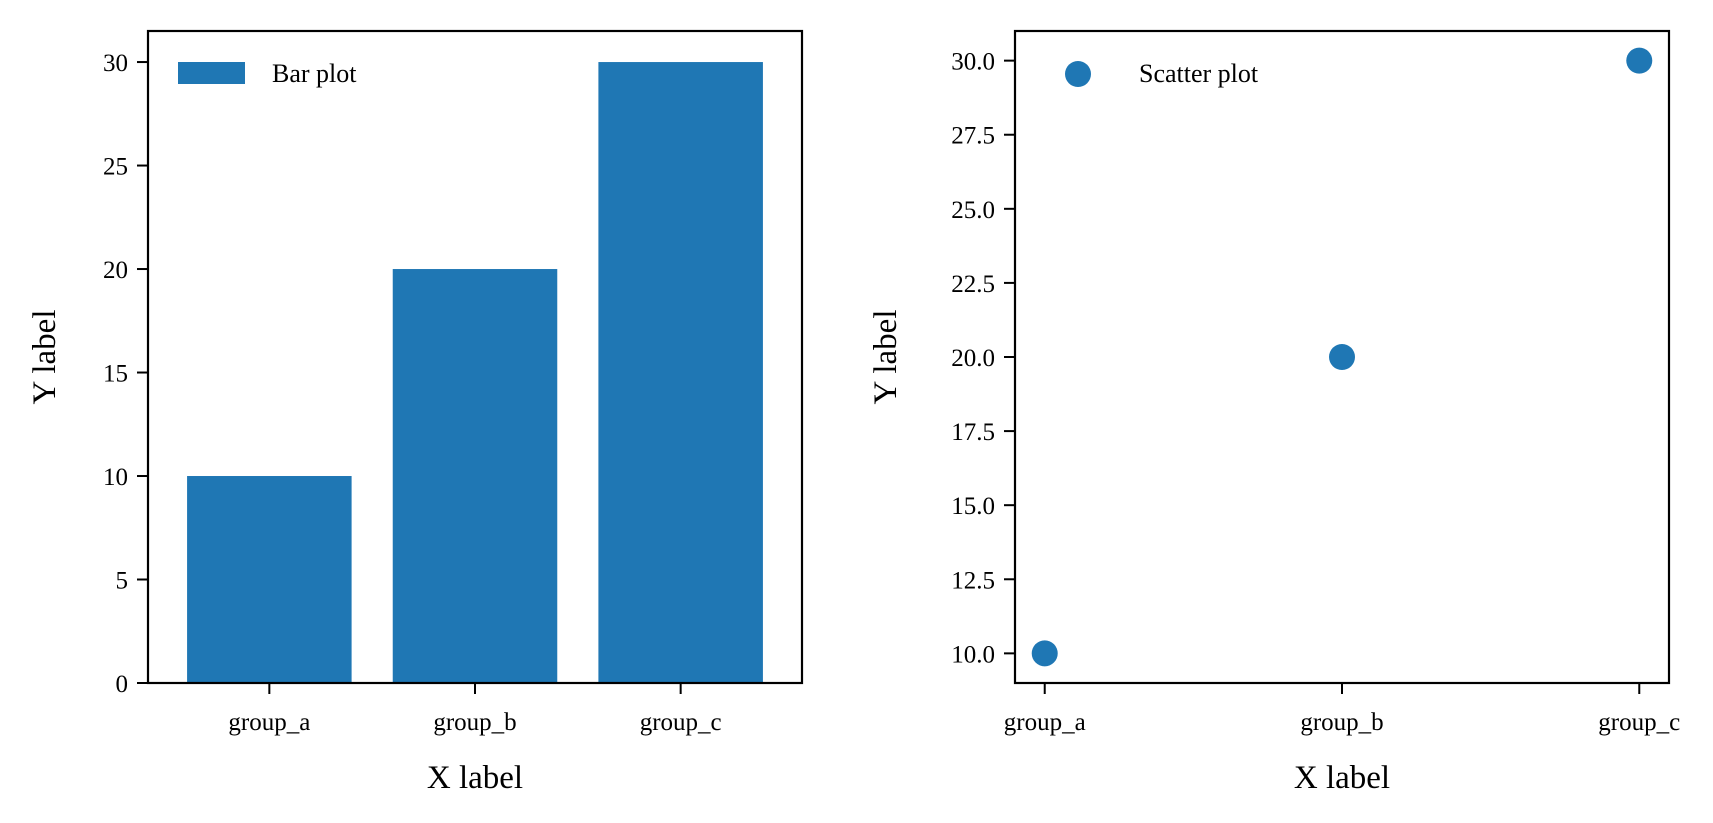 Image resolution: width=1713 pixels, height=823 pixels. I want to click on scatter-y-axis-ticks: 10.0 12.5 15.0 17.5 20.0 22.5 25.0 27.5 30.0, so click(983, 358).